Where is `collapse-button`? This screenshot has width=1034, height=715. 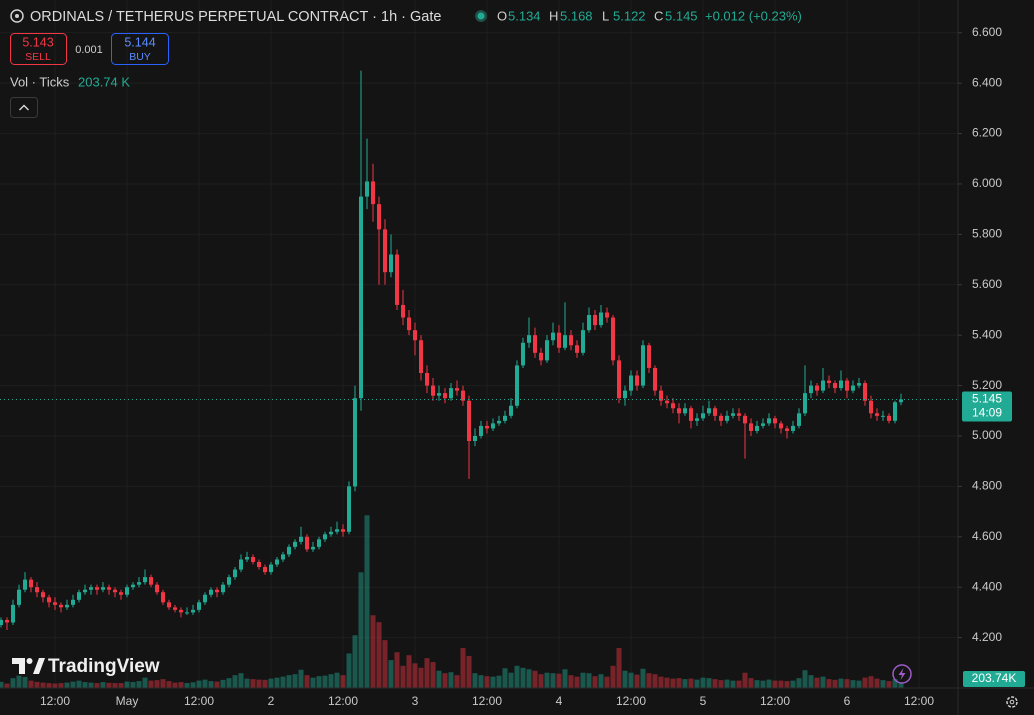 collapse-button is located at coordinates (24, 107).